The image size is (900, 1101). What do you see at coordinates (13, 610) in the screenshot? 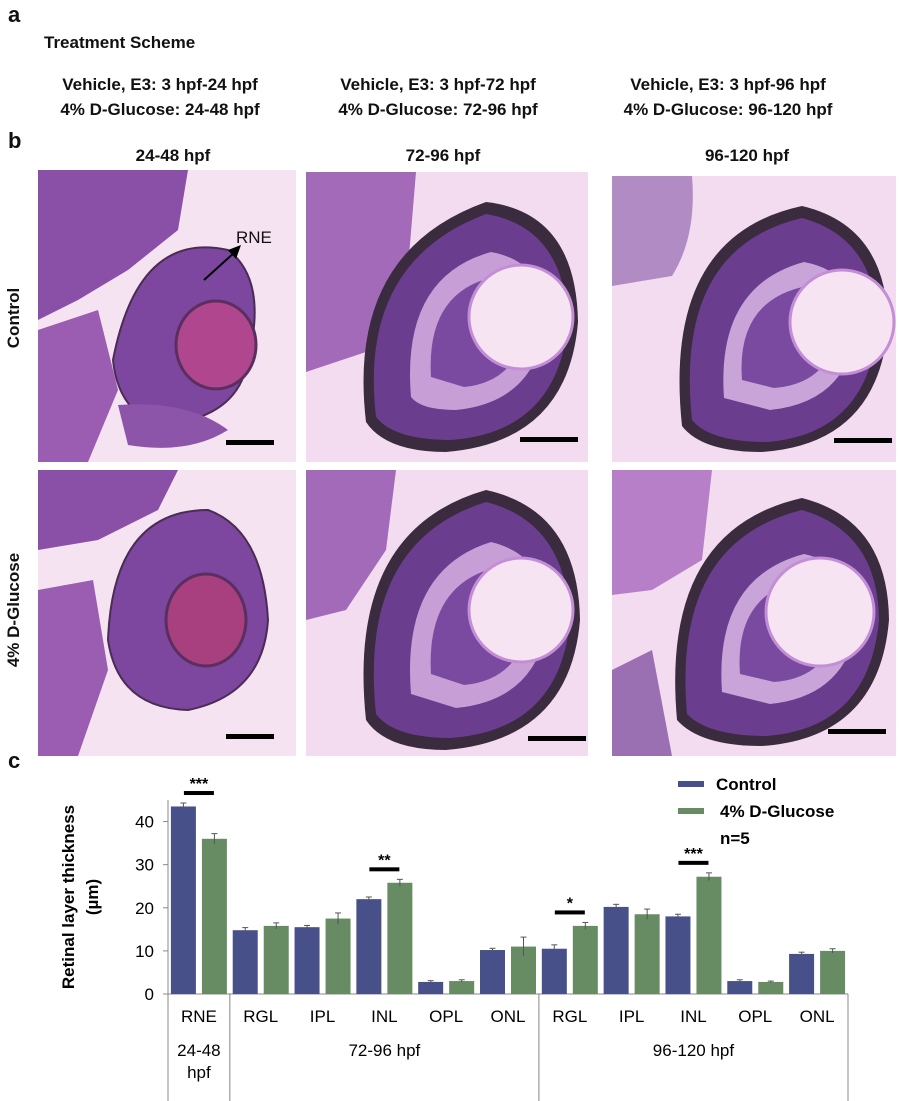
I see `row-label-glucose: 4% D-Glucose` at bounding box center [13, 610].